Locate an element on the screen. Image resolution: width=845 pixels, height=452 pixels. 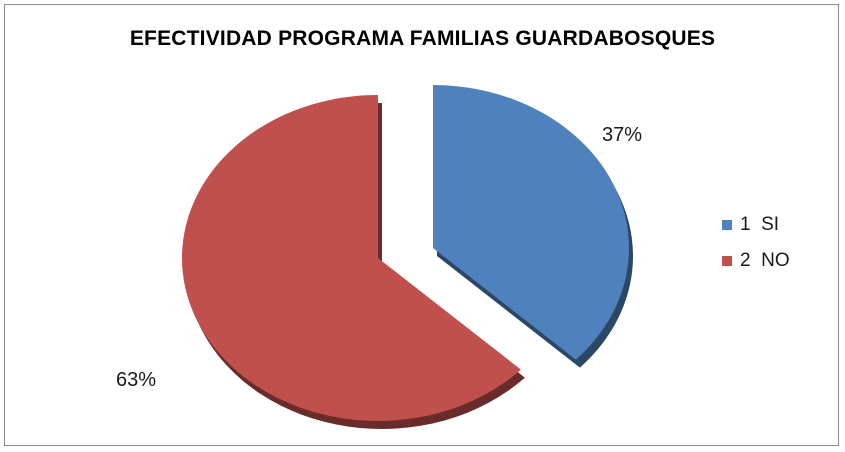
legend-swatch-no is located at coordinates (727, 261).